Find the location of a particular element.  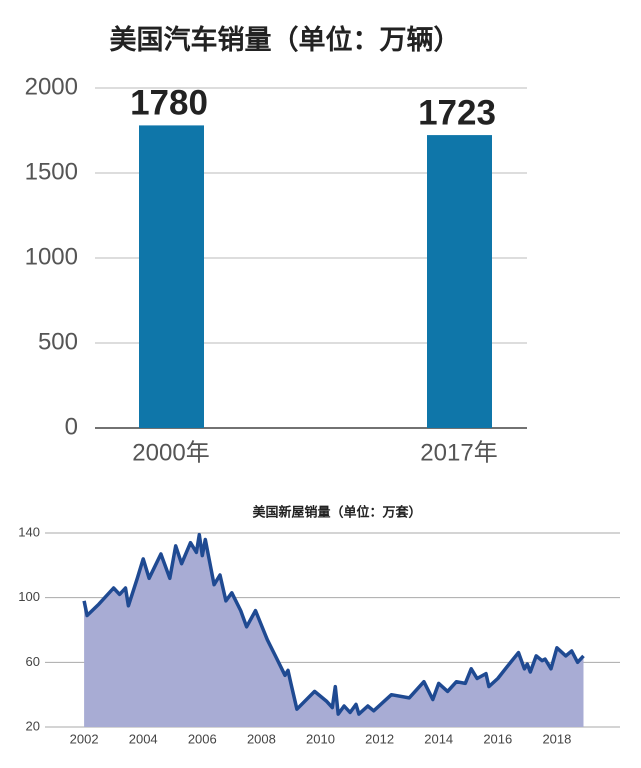

y-tick-label: 2000 is located at coordinates (51, 86).